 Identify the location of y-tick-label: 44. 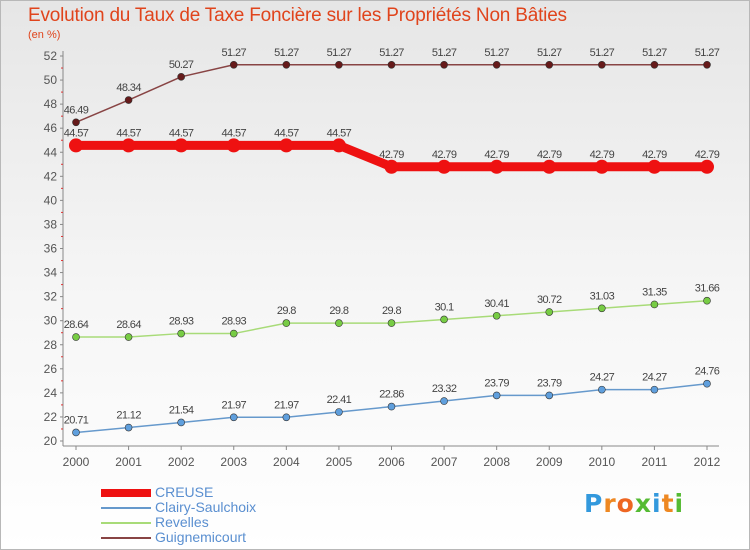
(51, 152).